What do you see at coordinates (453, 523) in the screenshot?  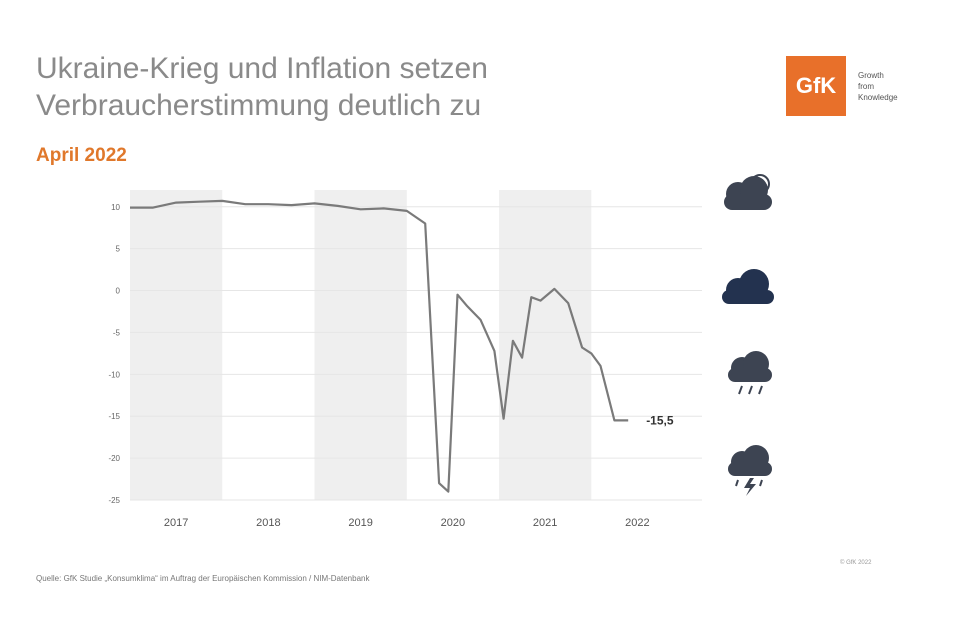 I see `x-year-label-2020: 2020` at bounding box center [453, 523].